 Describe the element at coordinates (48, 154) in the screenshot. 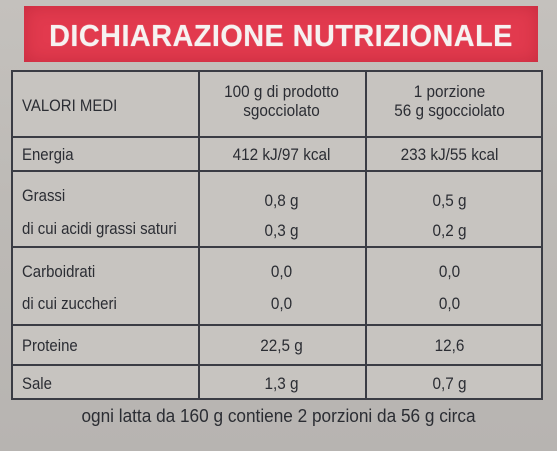

I see `row-label: Energia` at that location.